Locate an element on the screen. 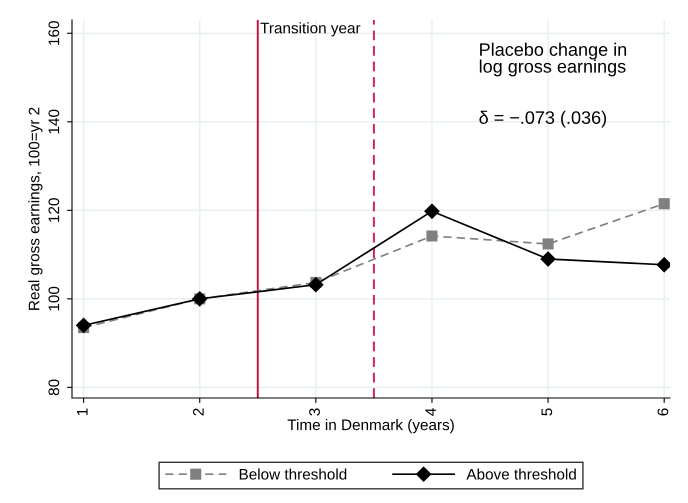 The height and width of the screenshot is (503, 688). annotation: Placebo change in log gross earnings is located at coordinates (553, 59).